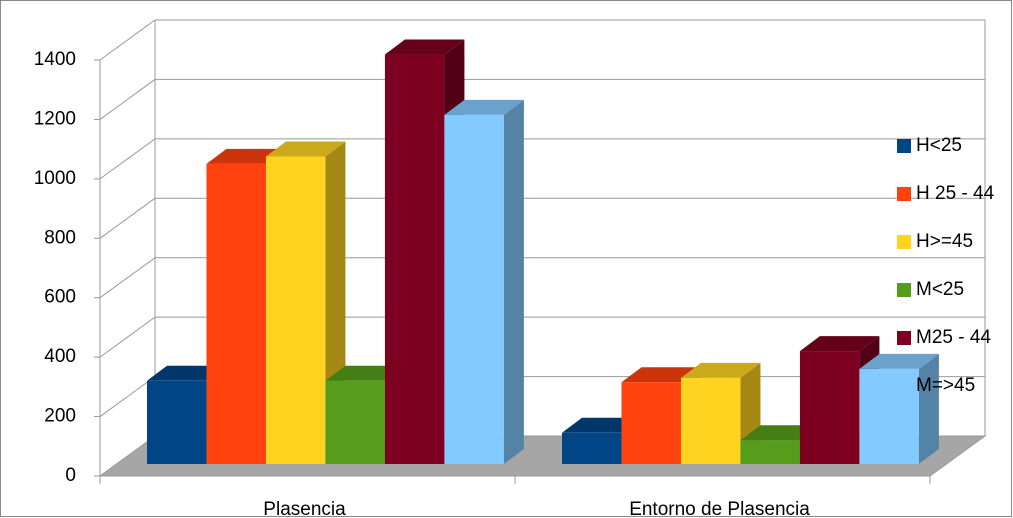  What do you see at coordinates (55, 178) in the screenshot?
I see `y-tick-label: 1000` at bounding box center [55, 178].